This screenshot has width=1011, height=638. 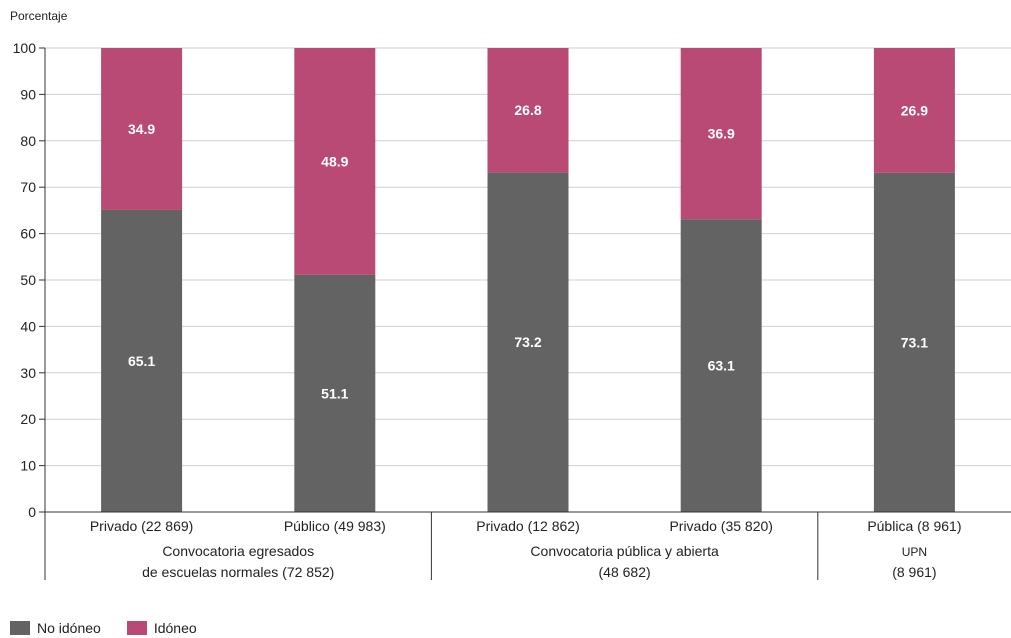 I want to click on data-label-idoneo-0: 34.9, so click(x=141, y=129).